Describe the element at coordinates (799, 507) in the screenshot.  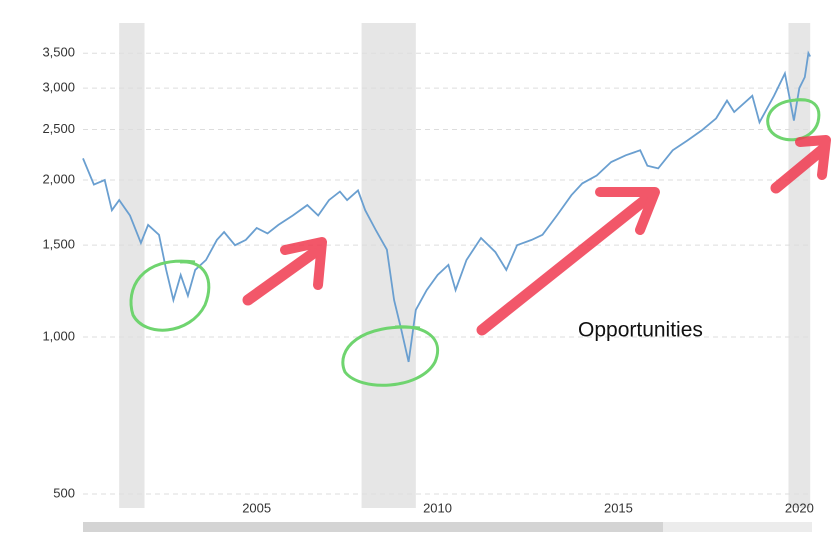
I see `x-tick-label: 2020` at that location.